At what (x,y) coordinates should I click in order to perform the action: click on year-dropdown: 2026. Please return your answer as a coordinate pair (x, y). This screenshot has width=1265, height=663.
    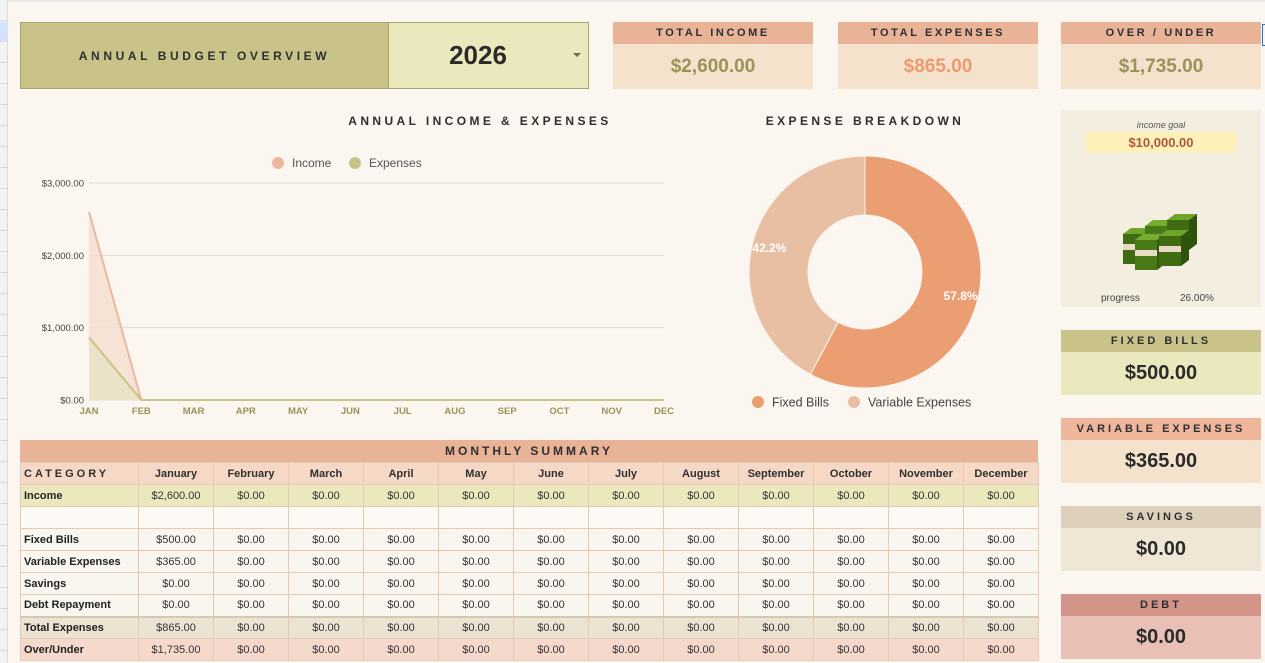
    Looking at the image, I should click on (489, 55).